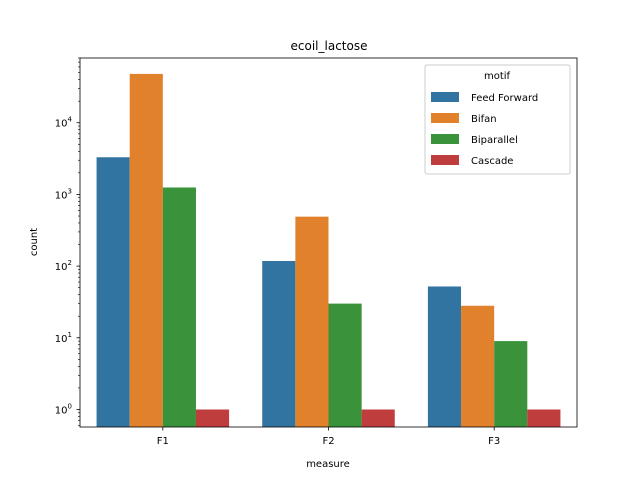 The height and width of the screenshot is (480, 640). What do you see at coordinates (146, 250) in the screenshot?
I see `bar-bifan-f1` at bounding box center [146, 250].